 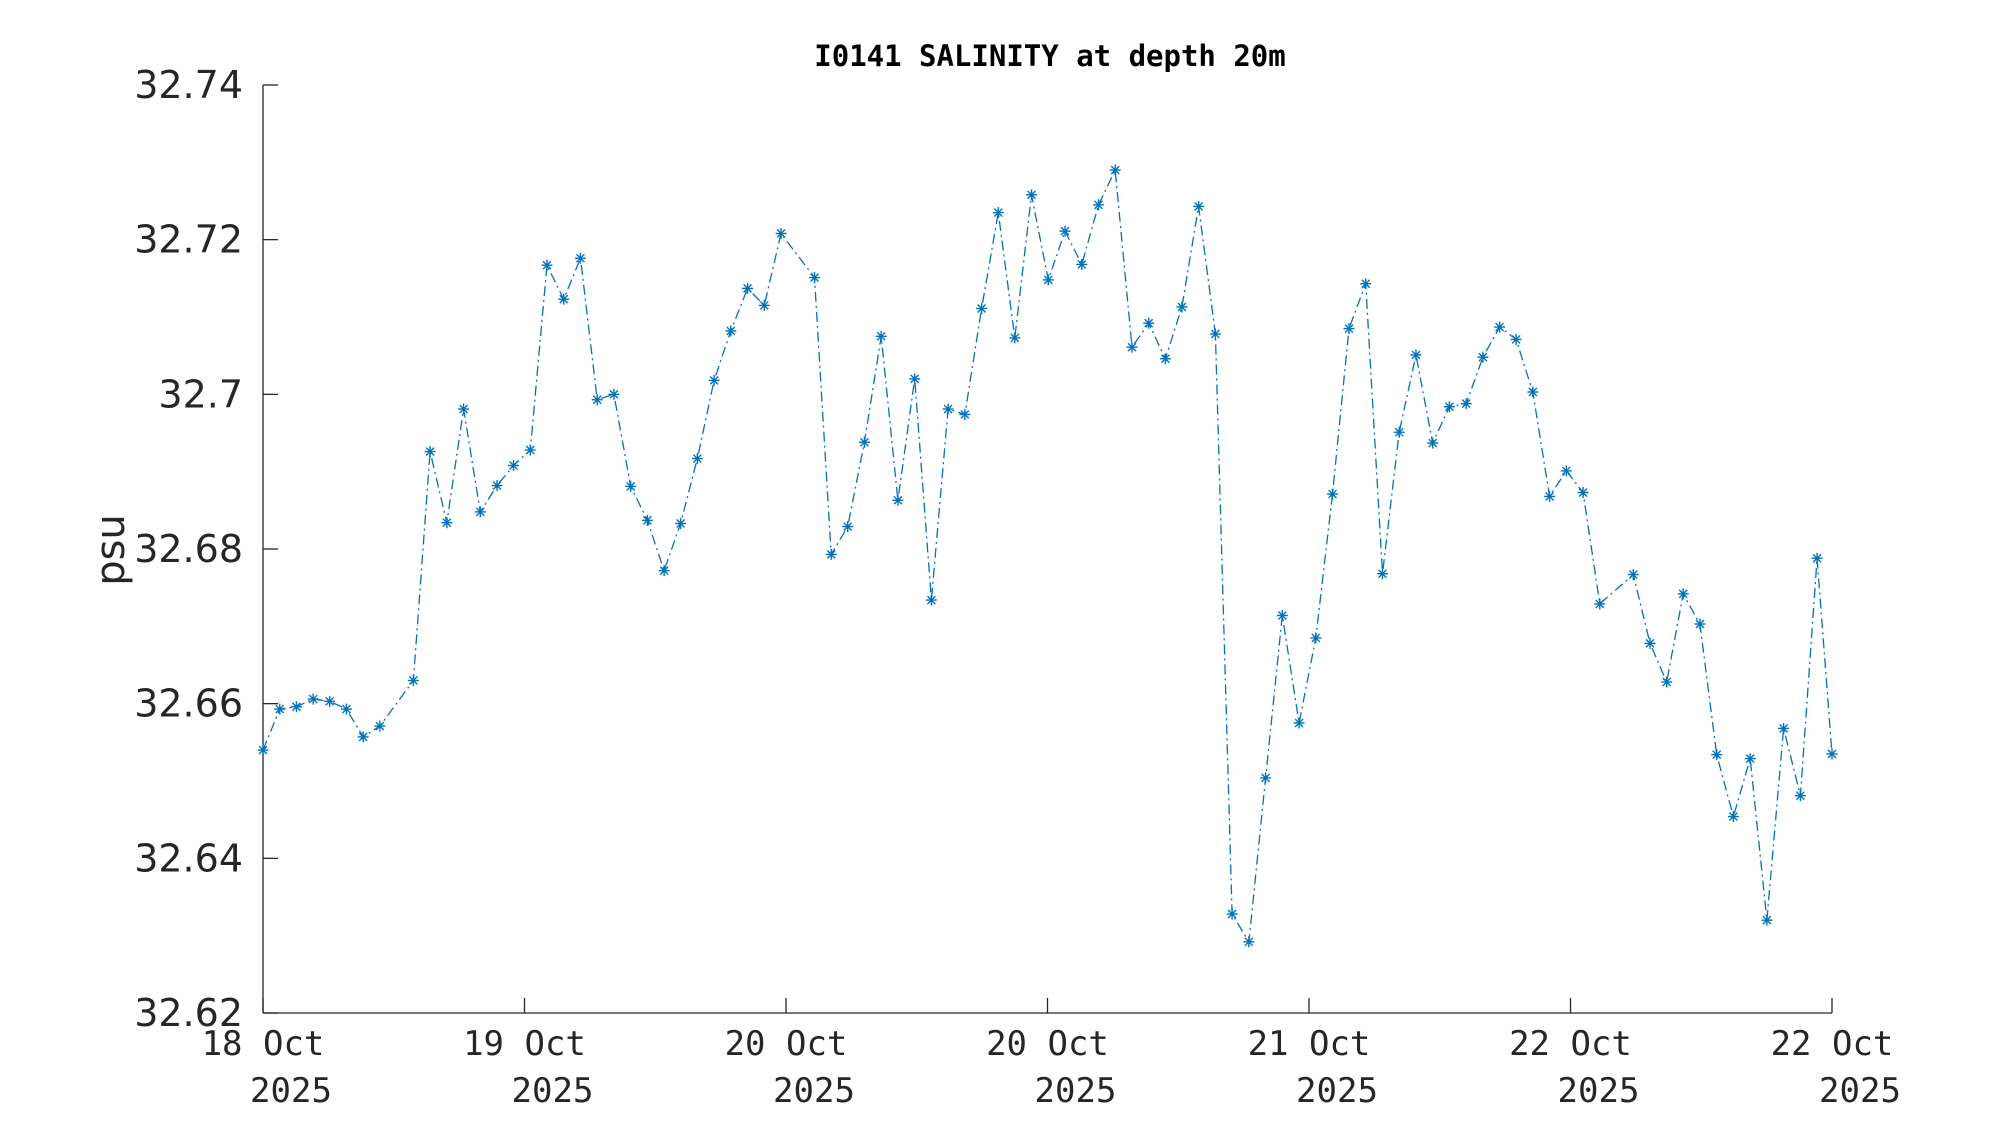 I want to click on y-tick-label: 32.72, so click(x=188, y=240).